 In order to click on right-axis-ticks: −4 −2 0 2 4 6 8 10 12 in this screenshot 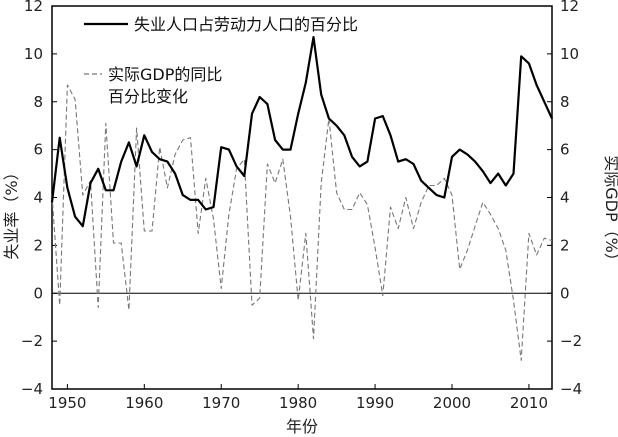, I will do `click(564, 199)`.